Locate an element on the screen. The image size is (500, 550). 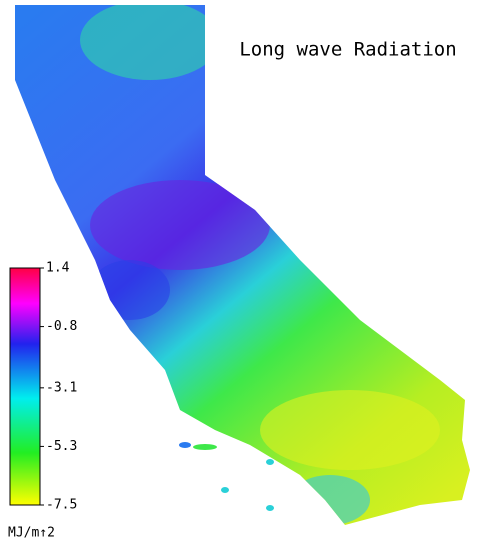
colorbar is located at coordinates (25, 386).